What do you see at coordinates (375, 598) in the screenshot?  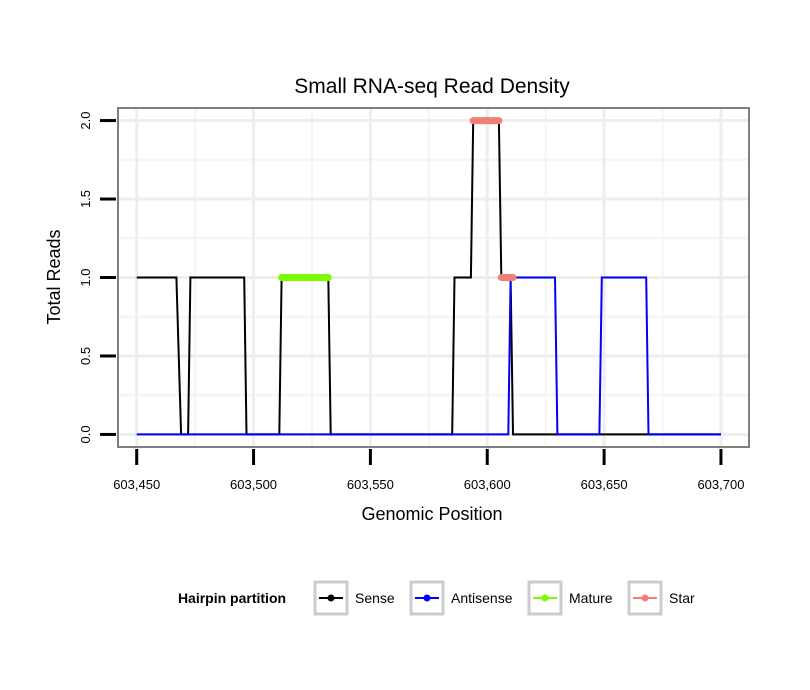 I see `legend-label-sense: Sense` at bounding box center [375, 598].